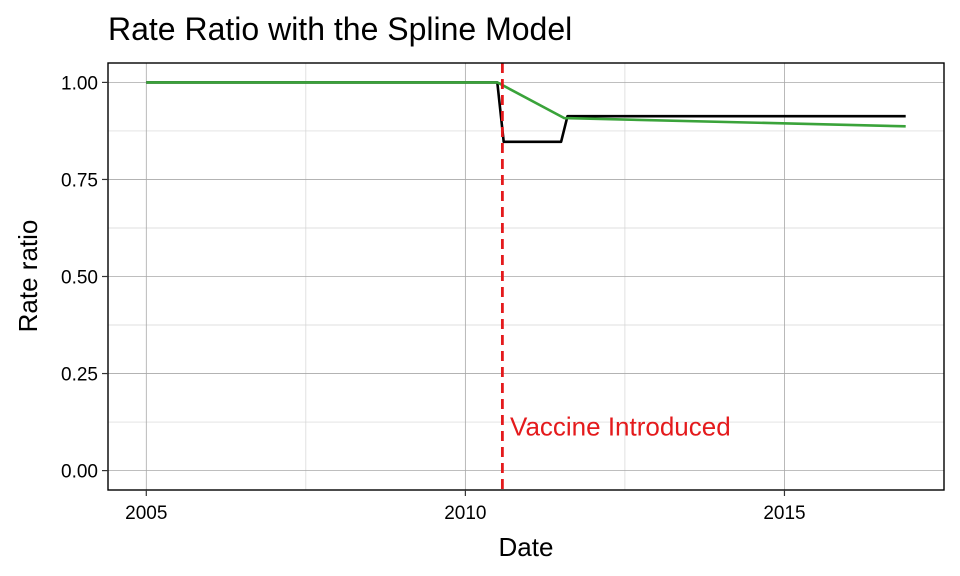  I want to click on x-tick-label: 2005, so click(146, 513).